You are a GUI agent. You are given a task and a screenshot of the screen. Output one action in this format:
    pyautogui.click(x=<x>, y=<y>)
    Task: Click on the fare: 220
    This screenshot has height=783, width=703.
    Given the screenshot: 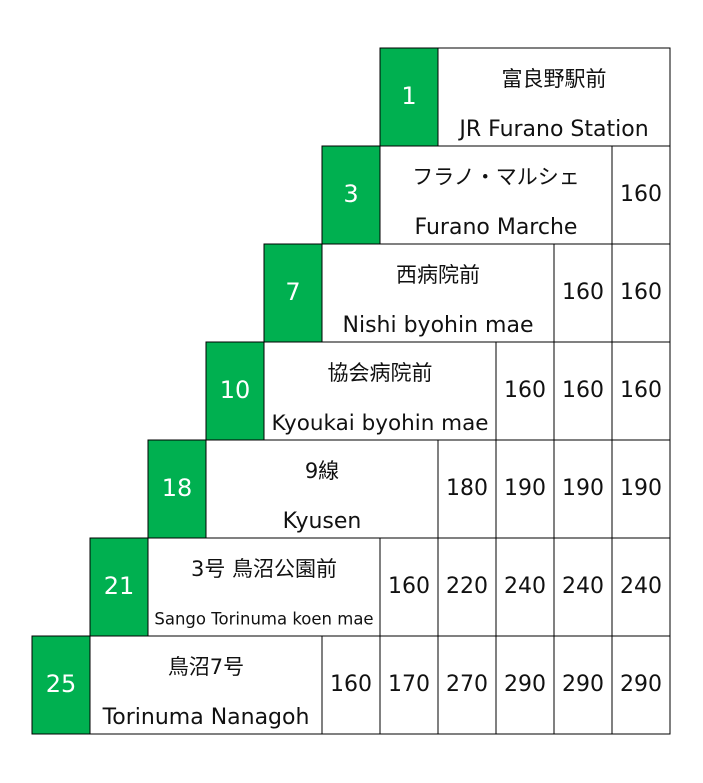 What is the action you would take?
    pyautogui.click(x=467, y=586)
    